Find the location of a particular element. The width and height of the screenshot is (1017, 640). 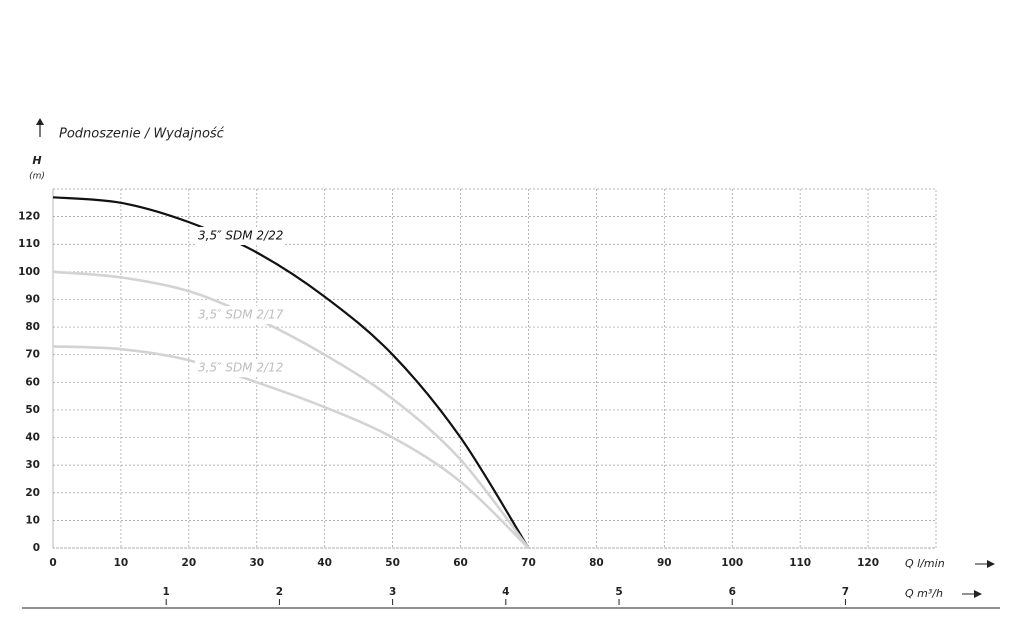

chart-title: Podnoszenie / Wydajność is located at coordinates (142, 134).